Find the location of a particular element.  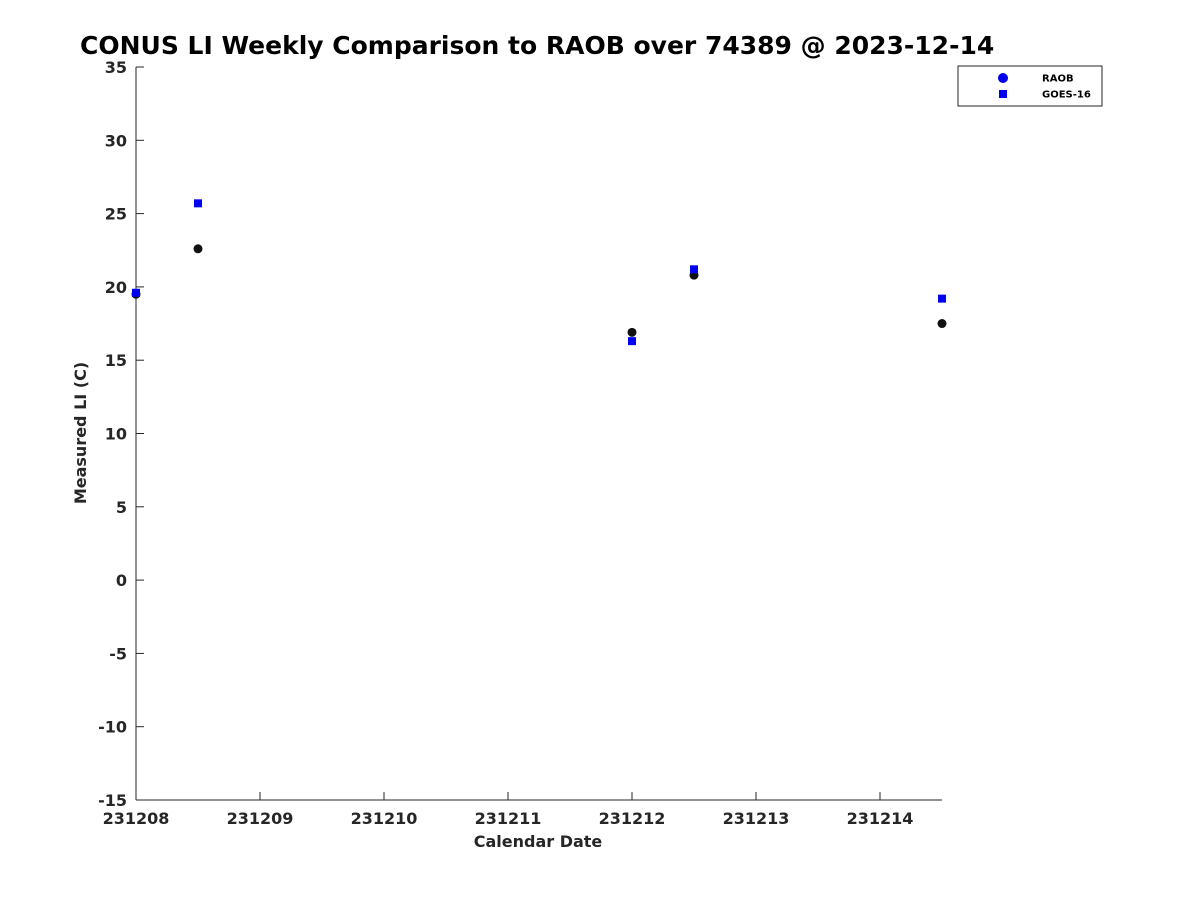

y-tick-label: 10 is located at coordinates (116, 434).